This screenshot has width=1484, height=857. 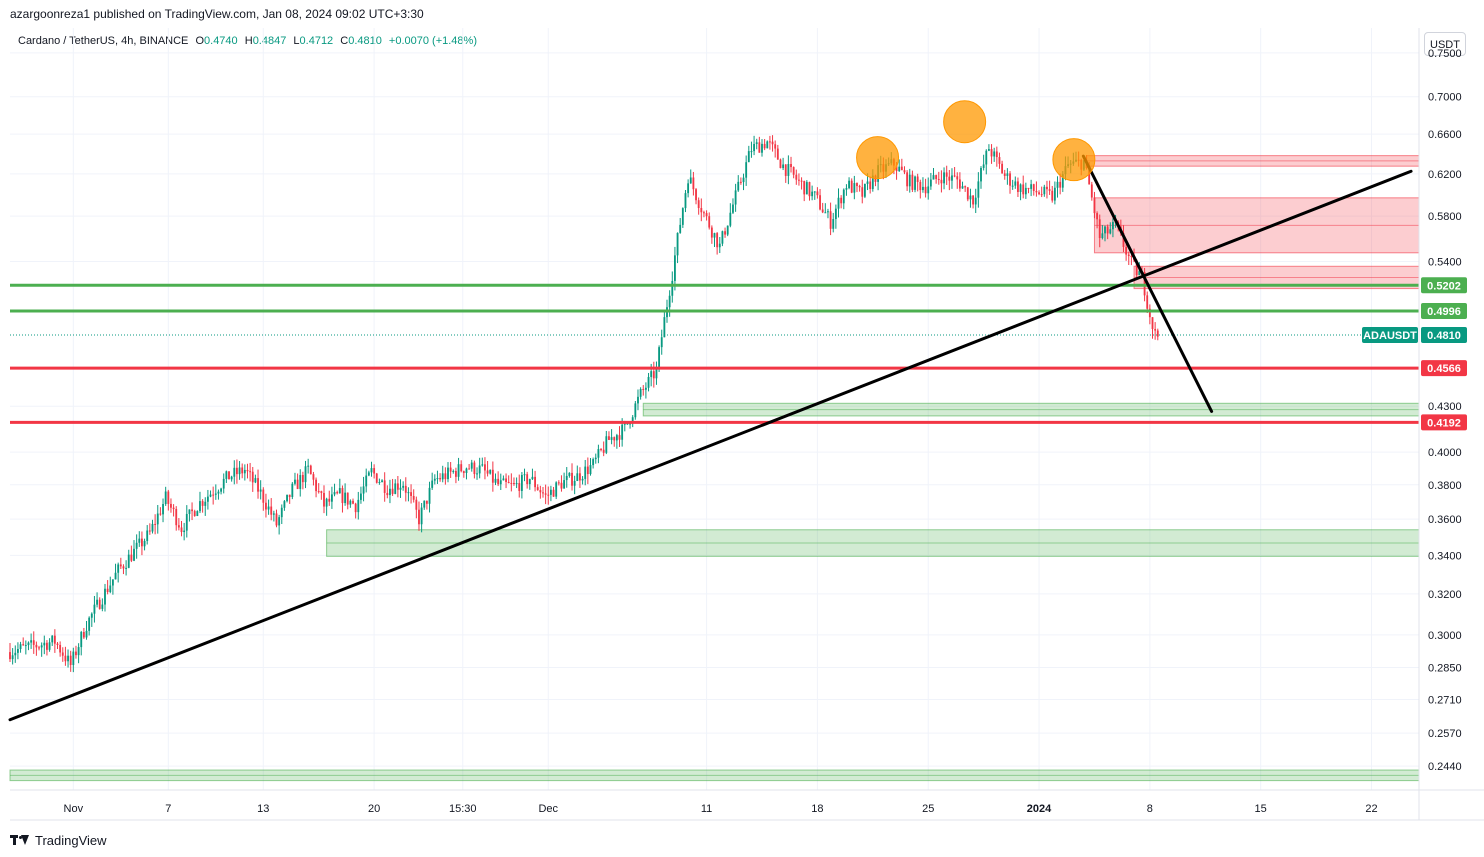 What do you see at coordinates (928, 809) in the screenshot?
I see `time-tick-label: 25` at bounding box center [928, 809].